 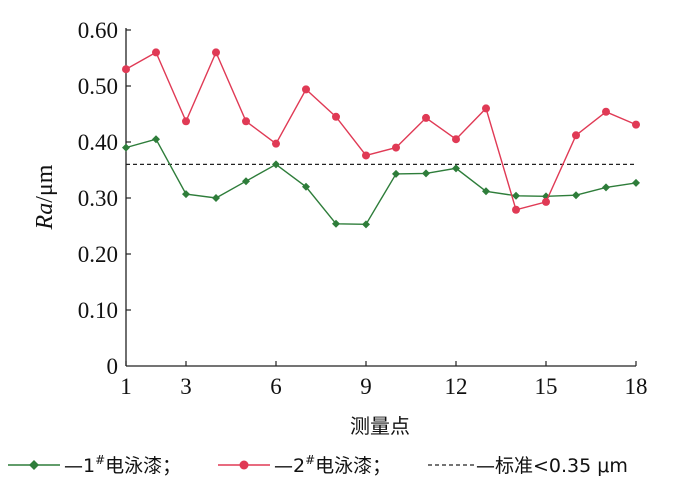 I want to click on y-tick-label: 0.50, so click(x=98, y=86).